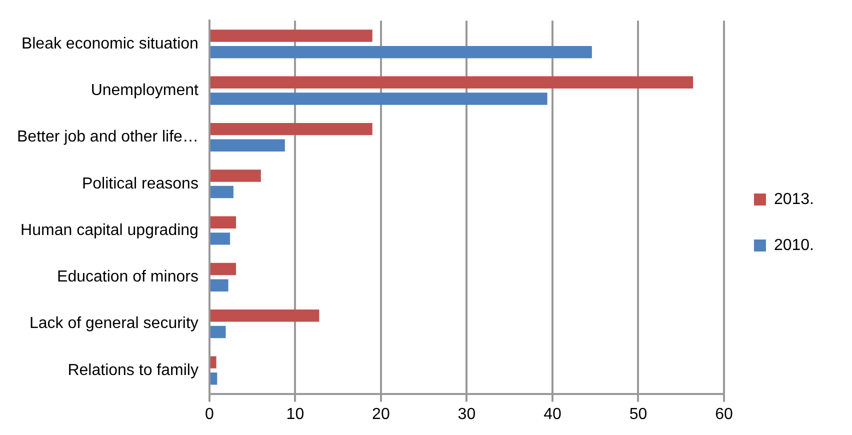 The width and height of the screenshot is (852, 435). I want to click on x-tick-label: 10, so click(295, 414).